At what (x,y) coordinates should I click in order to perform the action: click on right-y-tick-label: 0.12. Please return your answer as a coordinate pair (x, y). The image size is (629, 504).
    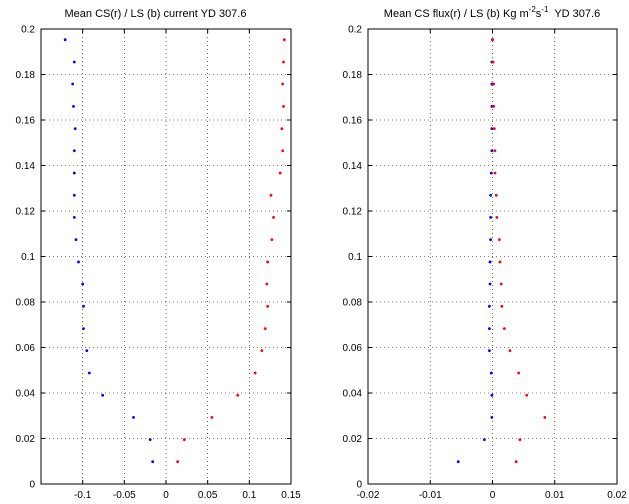
    Looking at the image, I should click on (353, 212).